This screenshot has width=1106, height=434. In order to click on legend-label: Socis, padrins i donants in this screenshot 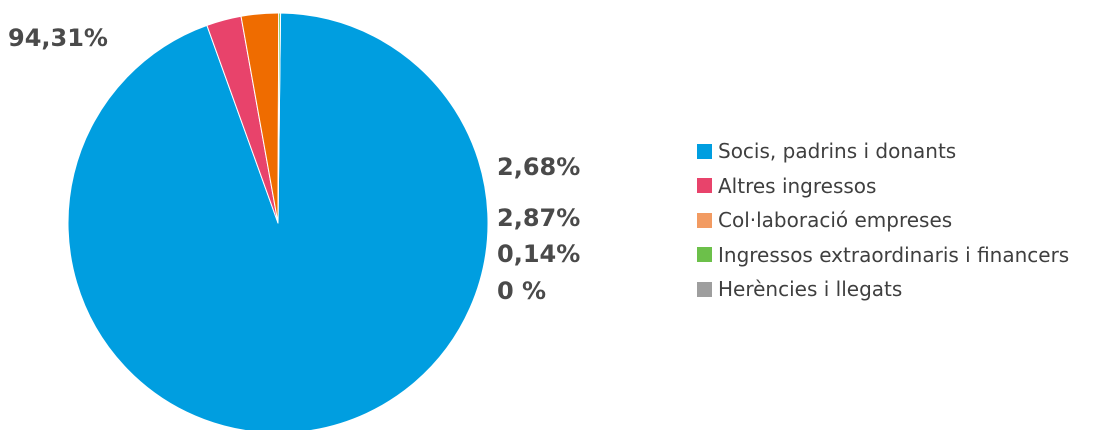, I will do `click(837, 151)`.